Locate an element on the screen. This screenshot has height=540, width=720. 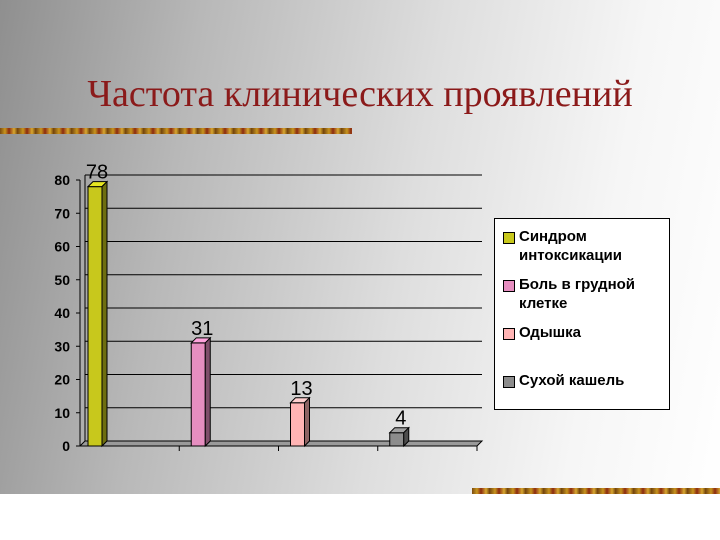
legend-item: Боль в грудной клетке is located at coordinates (586, 294).